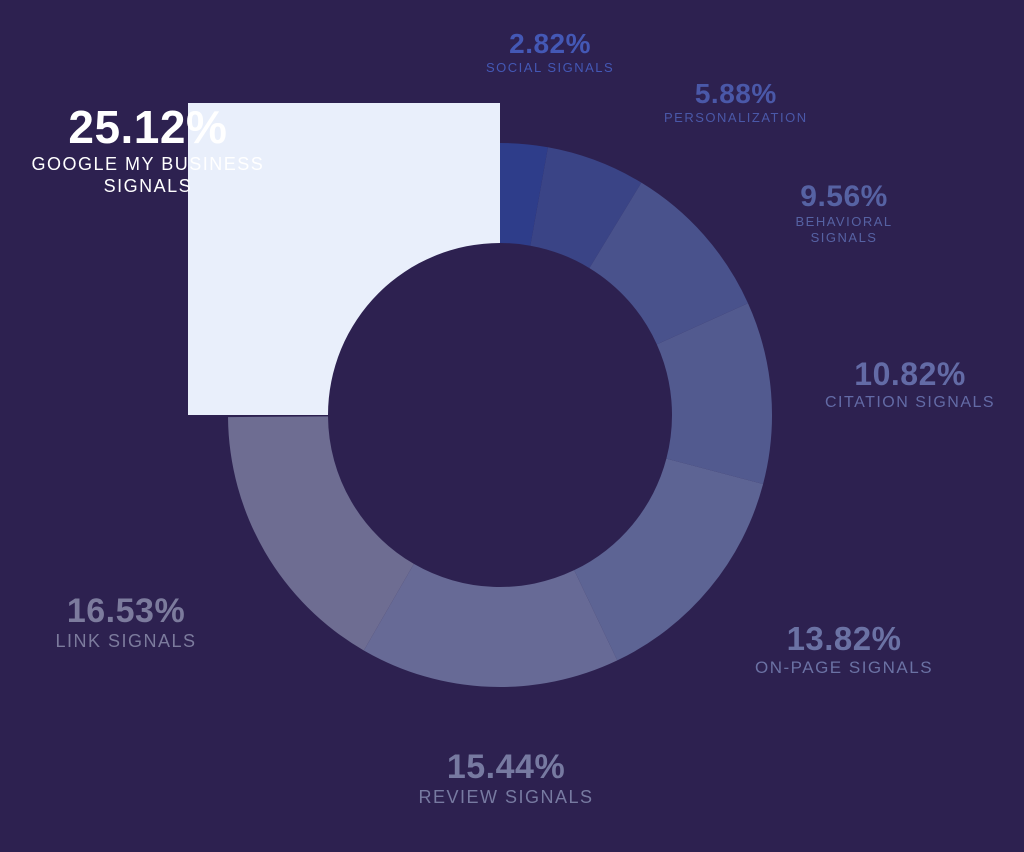 The width and height of the screenshot is (1024, 852). I want to click on slice-percent-label: 25.12%, so click(148, 127).